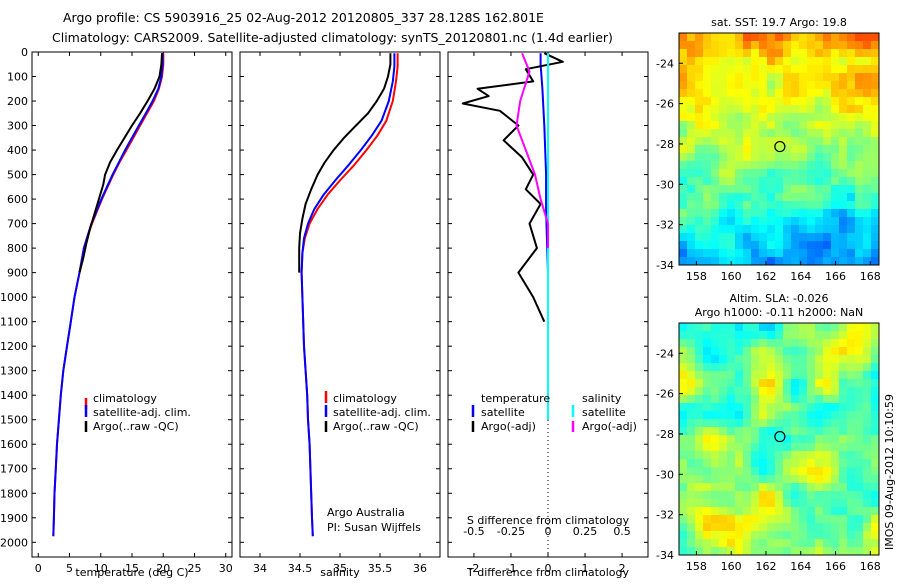 Image resolution: width=900 pixels, height=584 pixels. Describe the element at coordinates (503, 412) in the screenshot. I see `diff-legend-label-t-satellite: satellite` at that location.